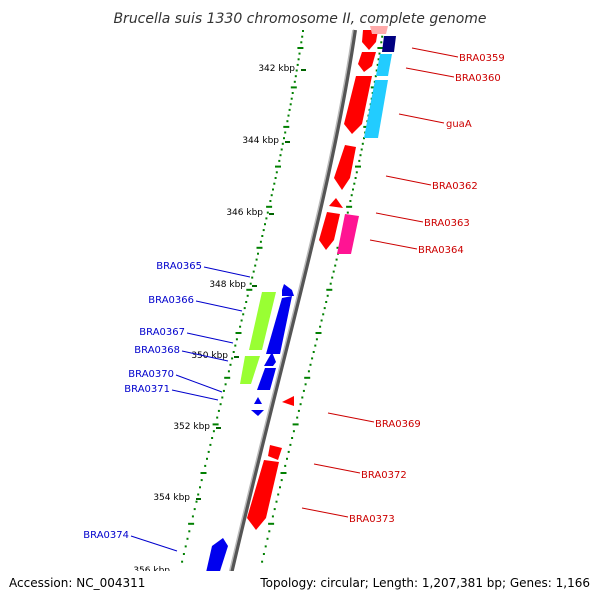 This screenshot has height=600, width=600. Describe the element at coordinates (398, 424) in the screenshot. I see `gene-label: BRA0369` at that location.